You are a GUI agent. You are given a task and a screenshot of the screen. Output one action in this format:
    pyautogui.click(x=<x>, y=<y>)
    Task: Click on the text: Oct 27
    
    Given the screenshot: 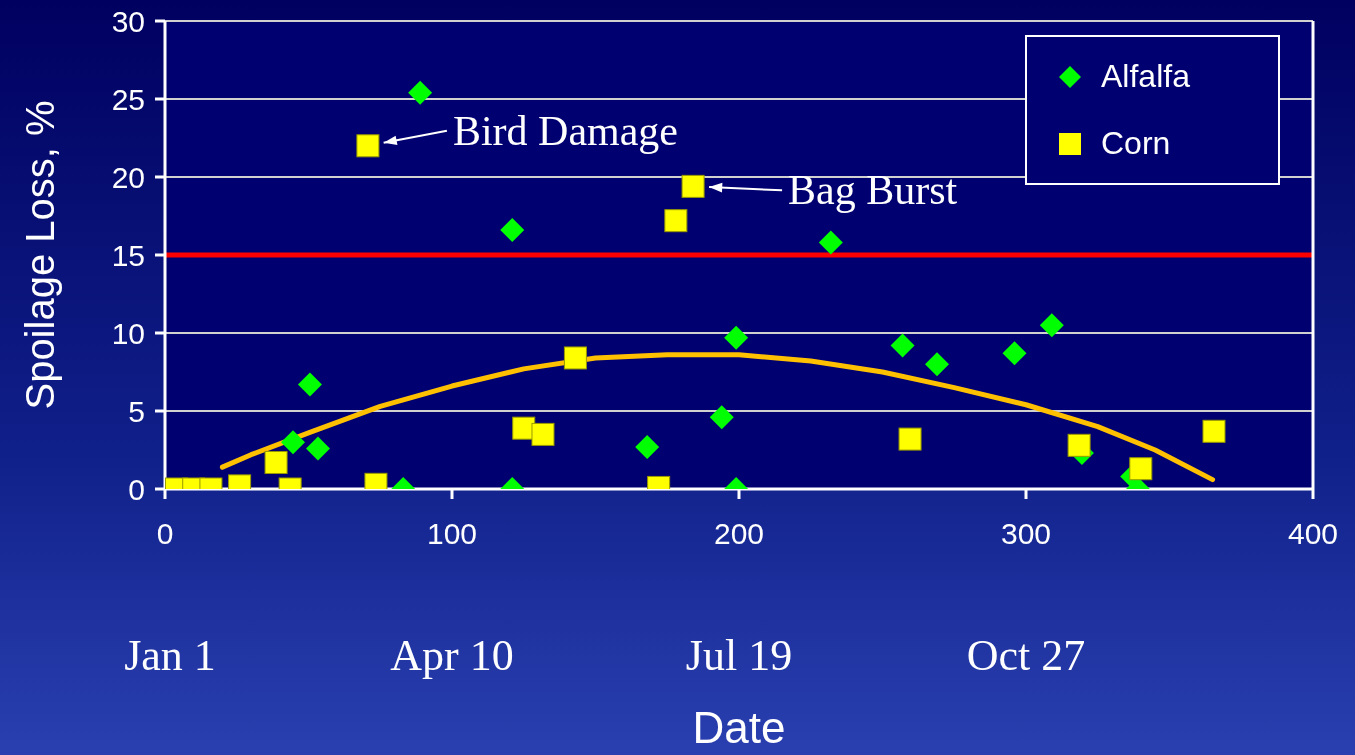 What is the action you would take?
    pyautogui.click(x=1026, y=655)
    